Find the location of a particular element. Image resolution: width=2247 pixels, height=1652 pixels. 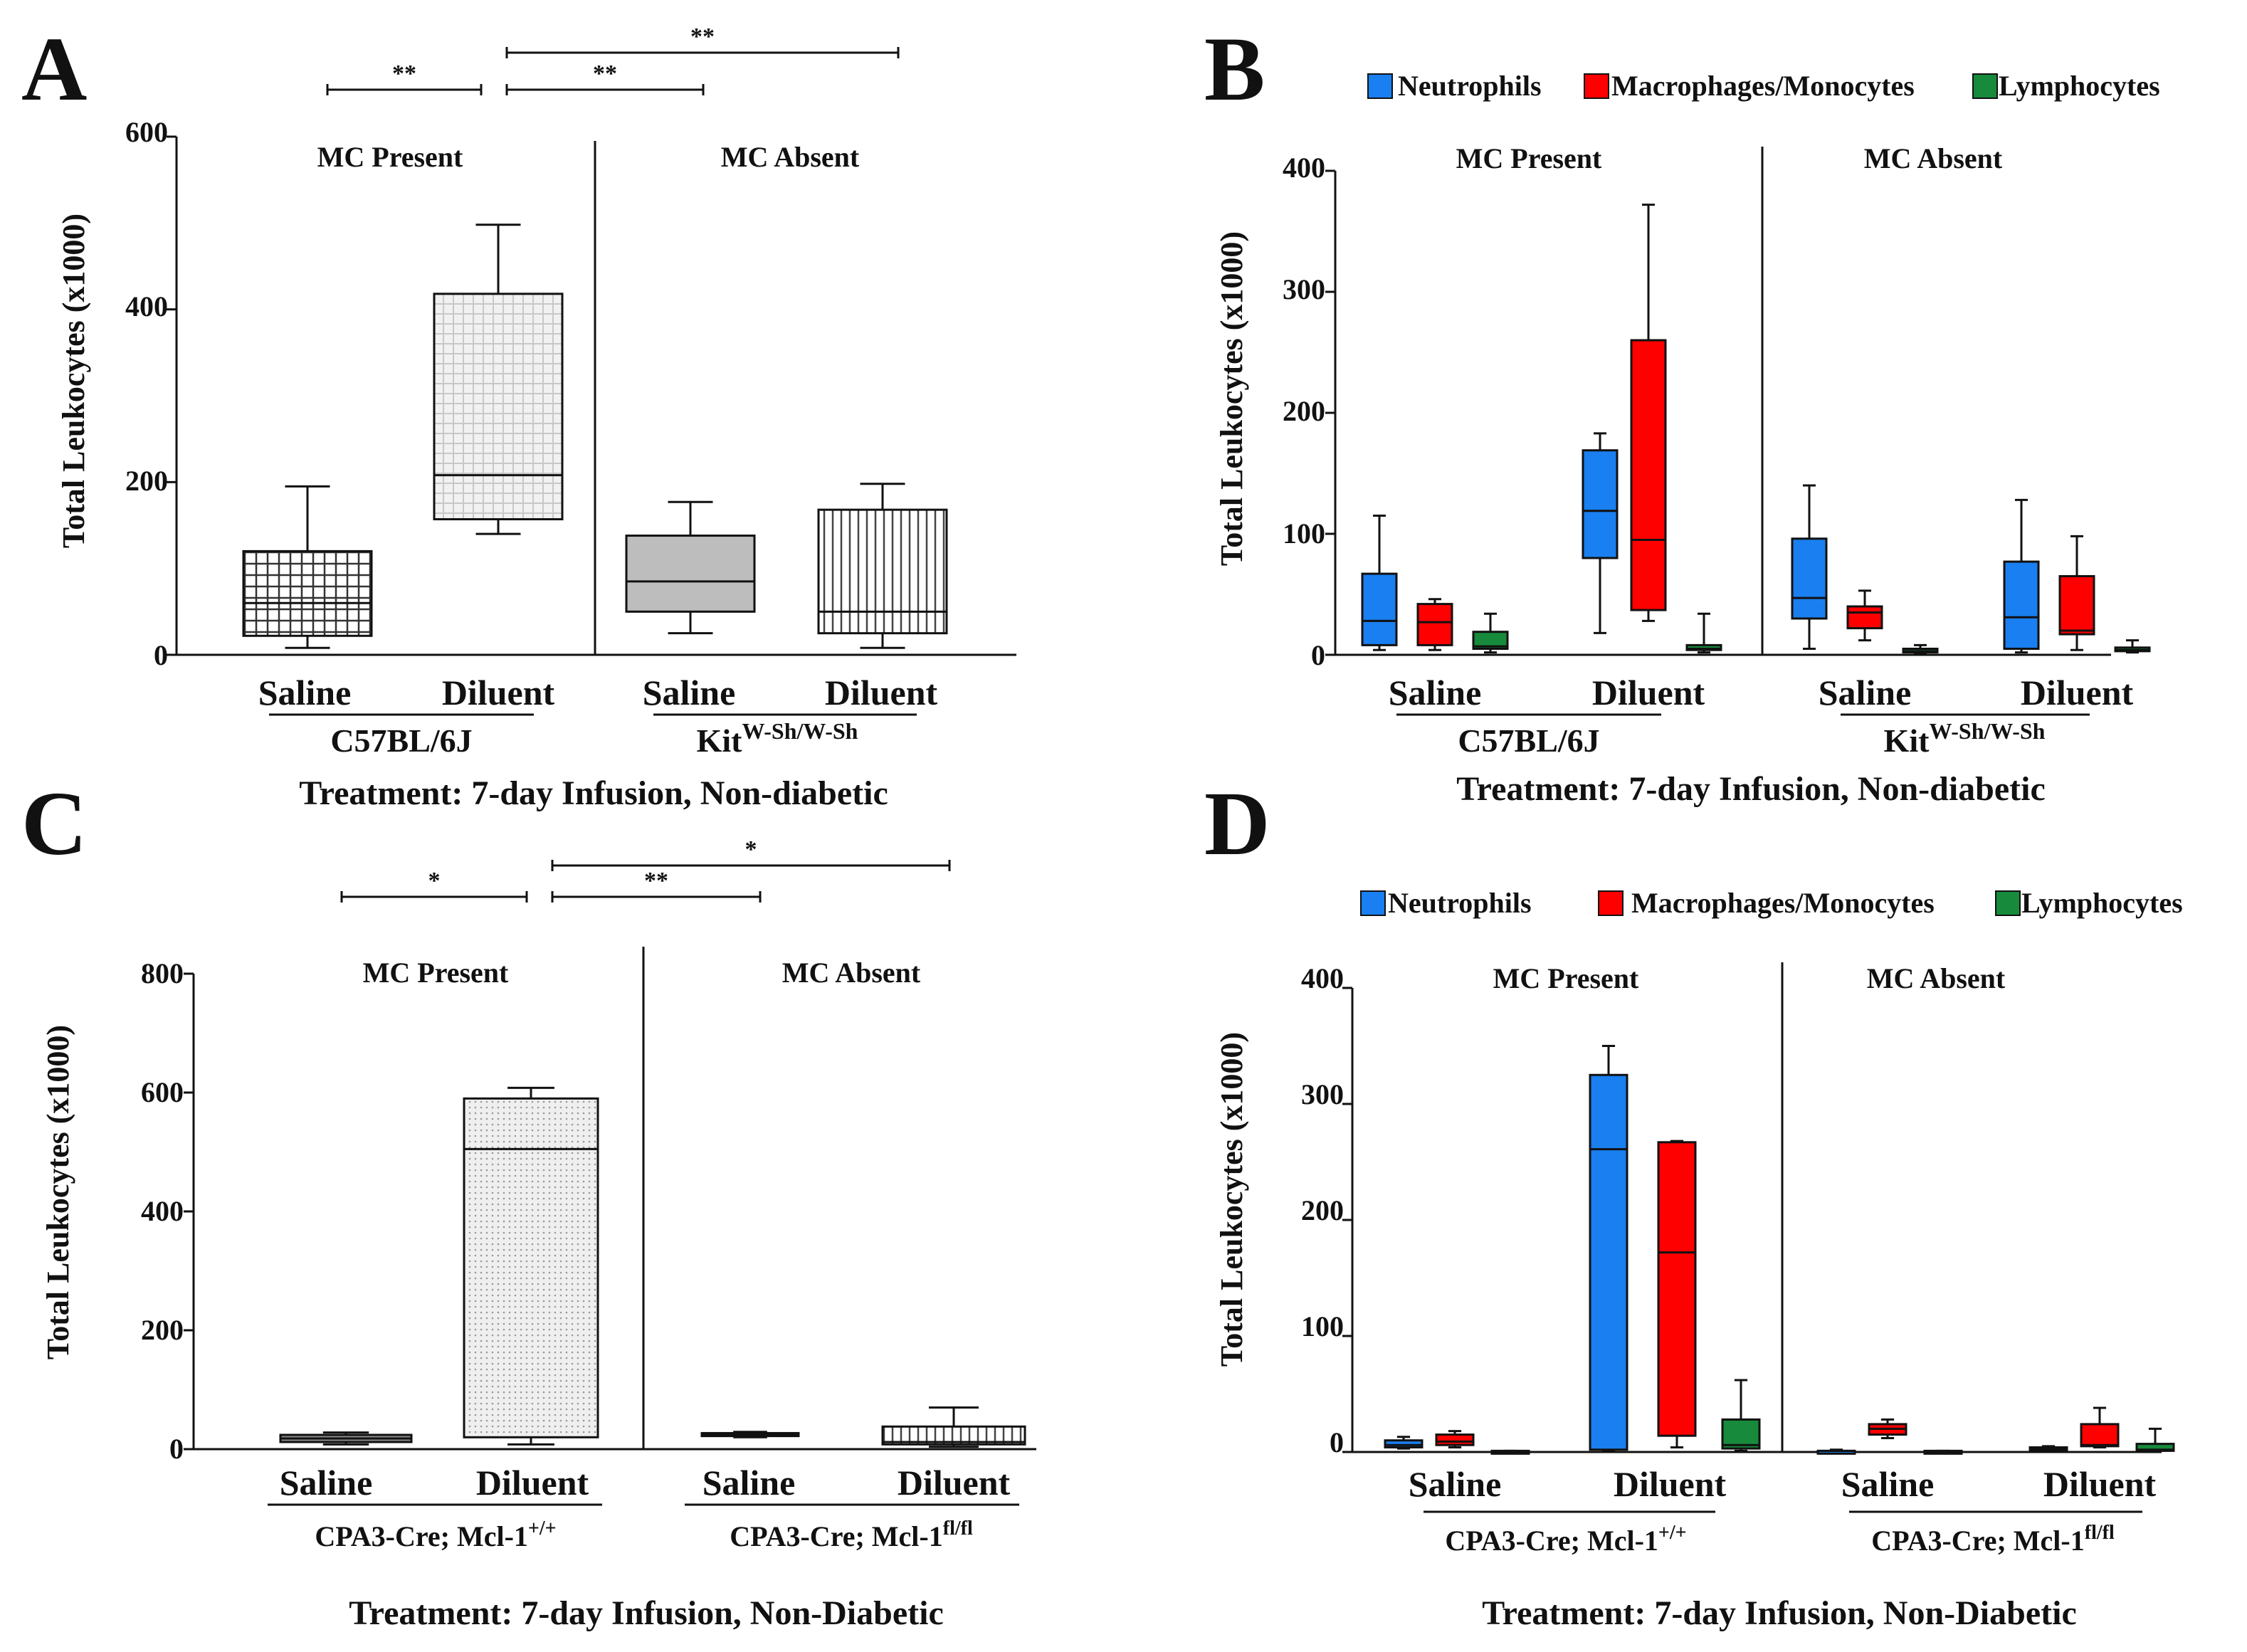

legend-swatch-neutrophils is located at coordinates (1373, 903).